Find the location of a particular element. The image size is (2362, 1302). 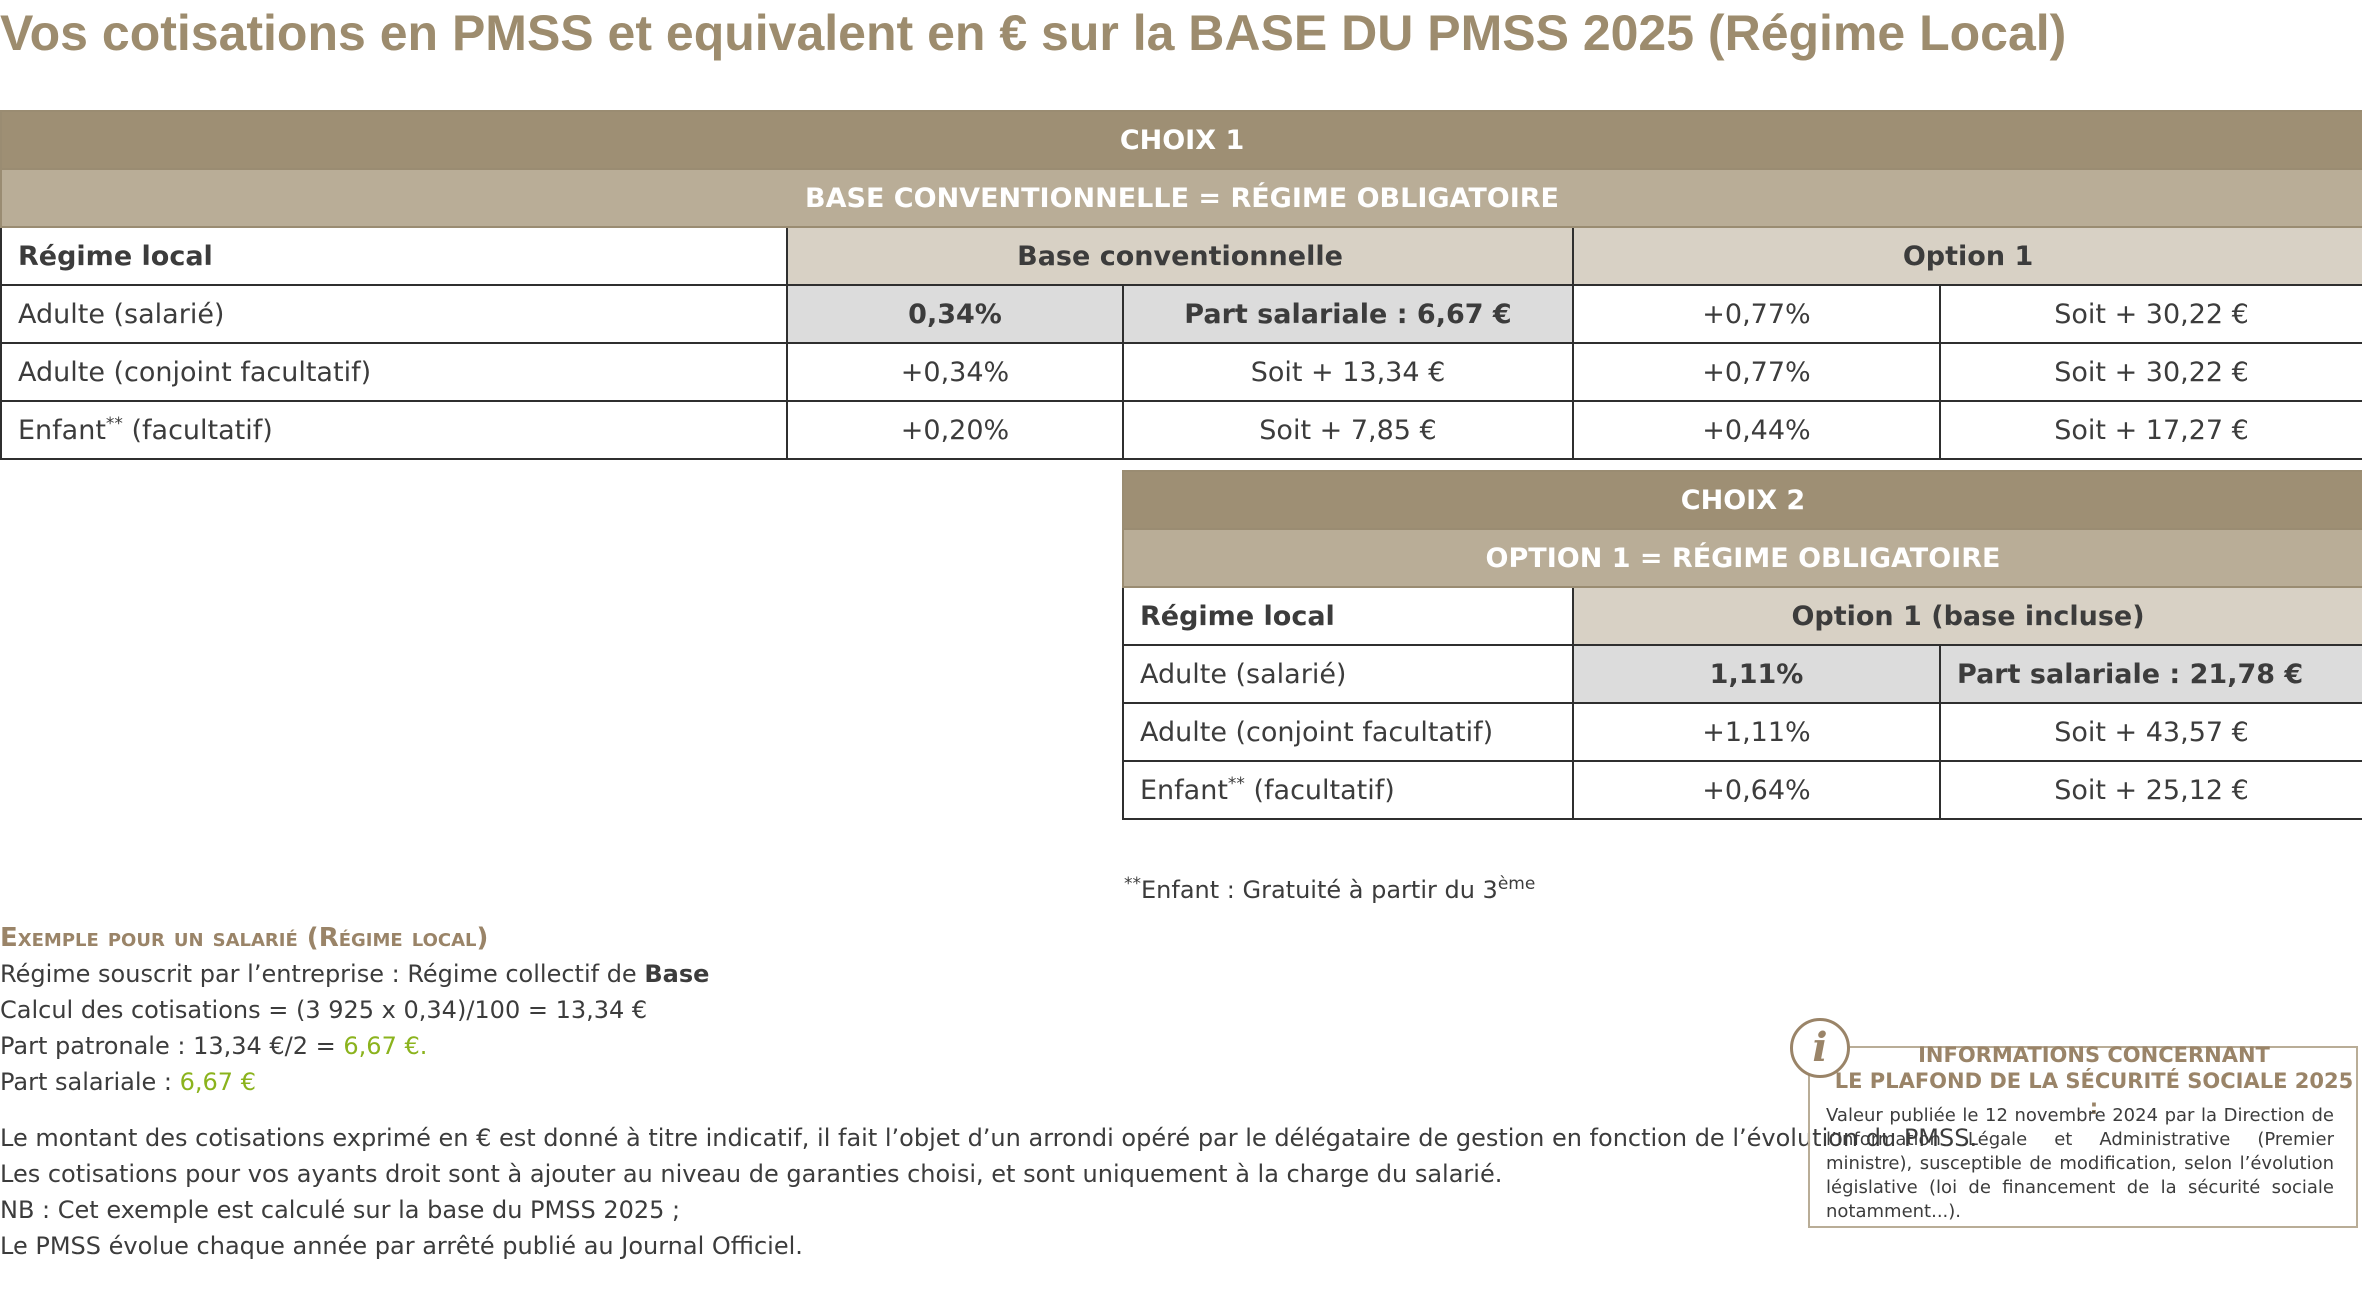

info-box-border is located at coordinates (2083, 1137).